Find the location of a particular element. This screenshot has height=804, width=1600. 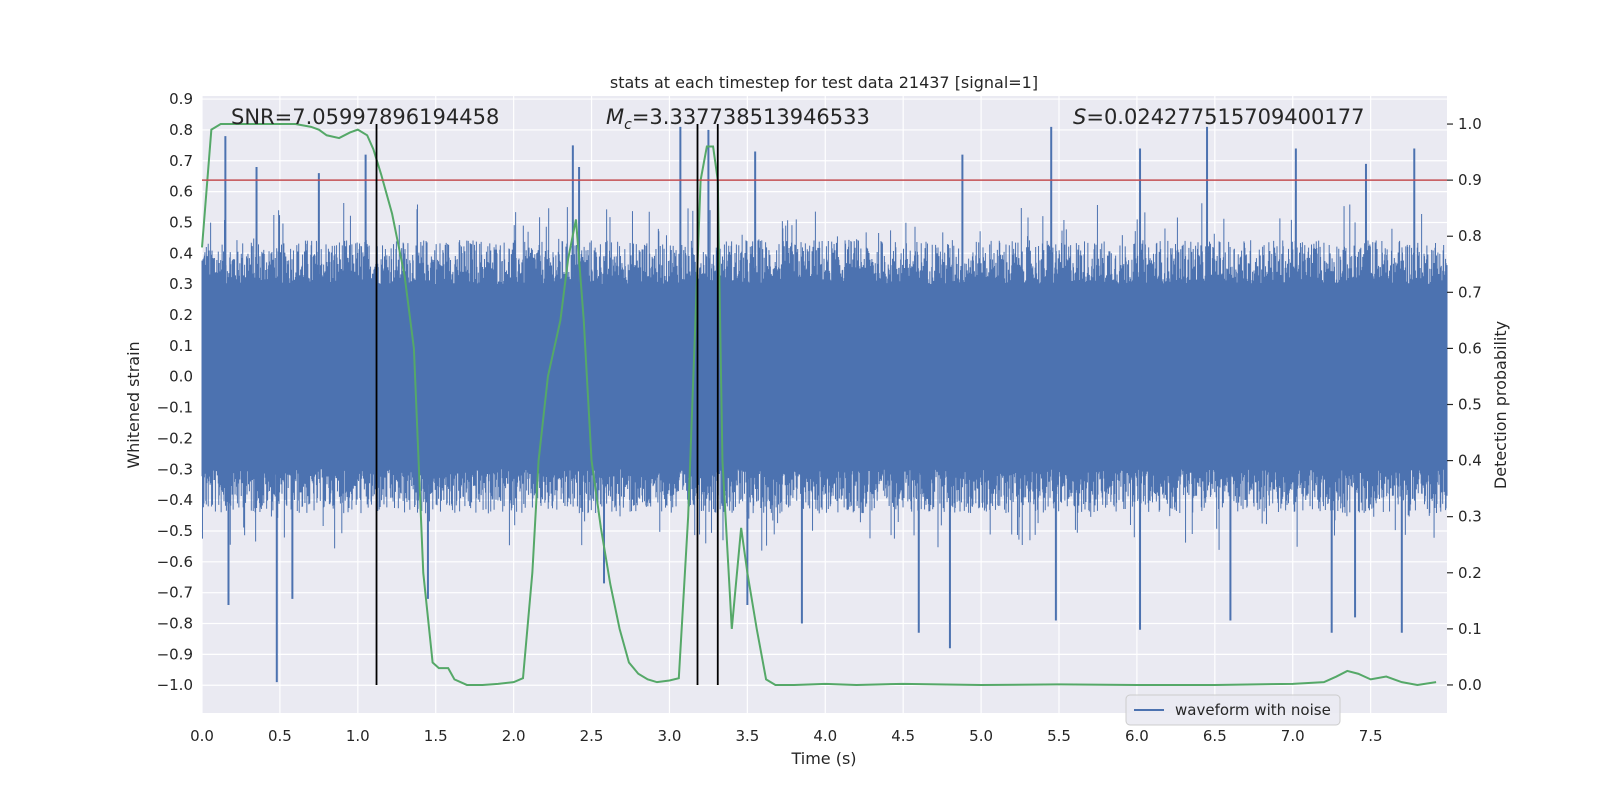

y2-tick-label: 0.3 is located at coordinates (1470, 517).